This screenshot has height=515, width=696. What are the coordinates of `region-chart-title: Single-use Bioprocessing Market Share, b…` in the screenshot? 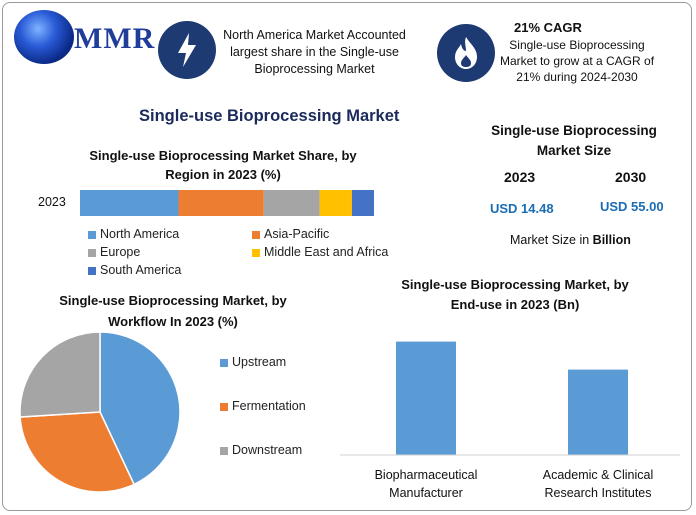 It's located at (223, 165).